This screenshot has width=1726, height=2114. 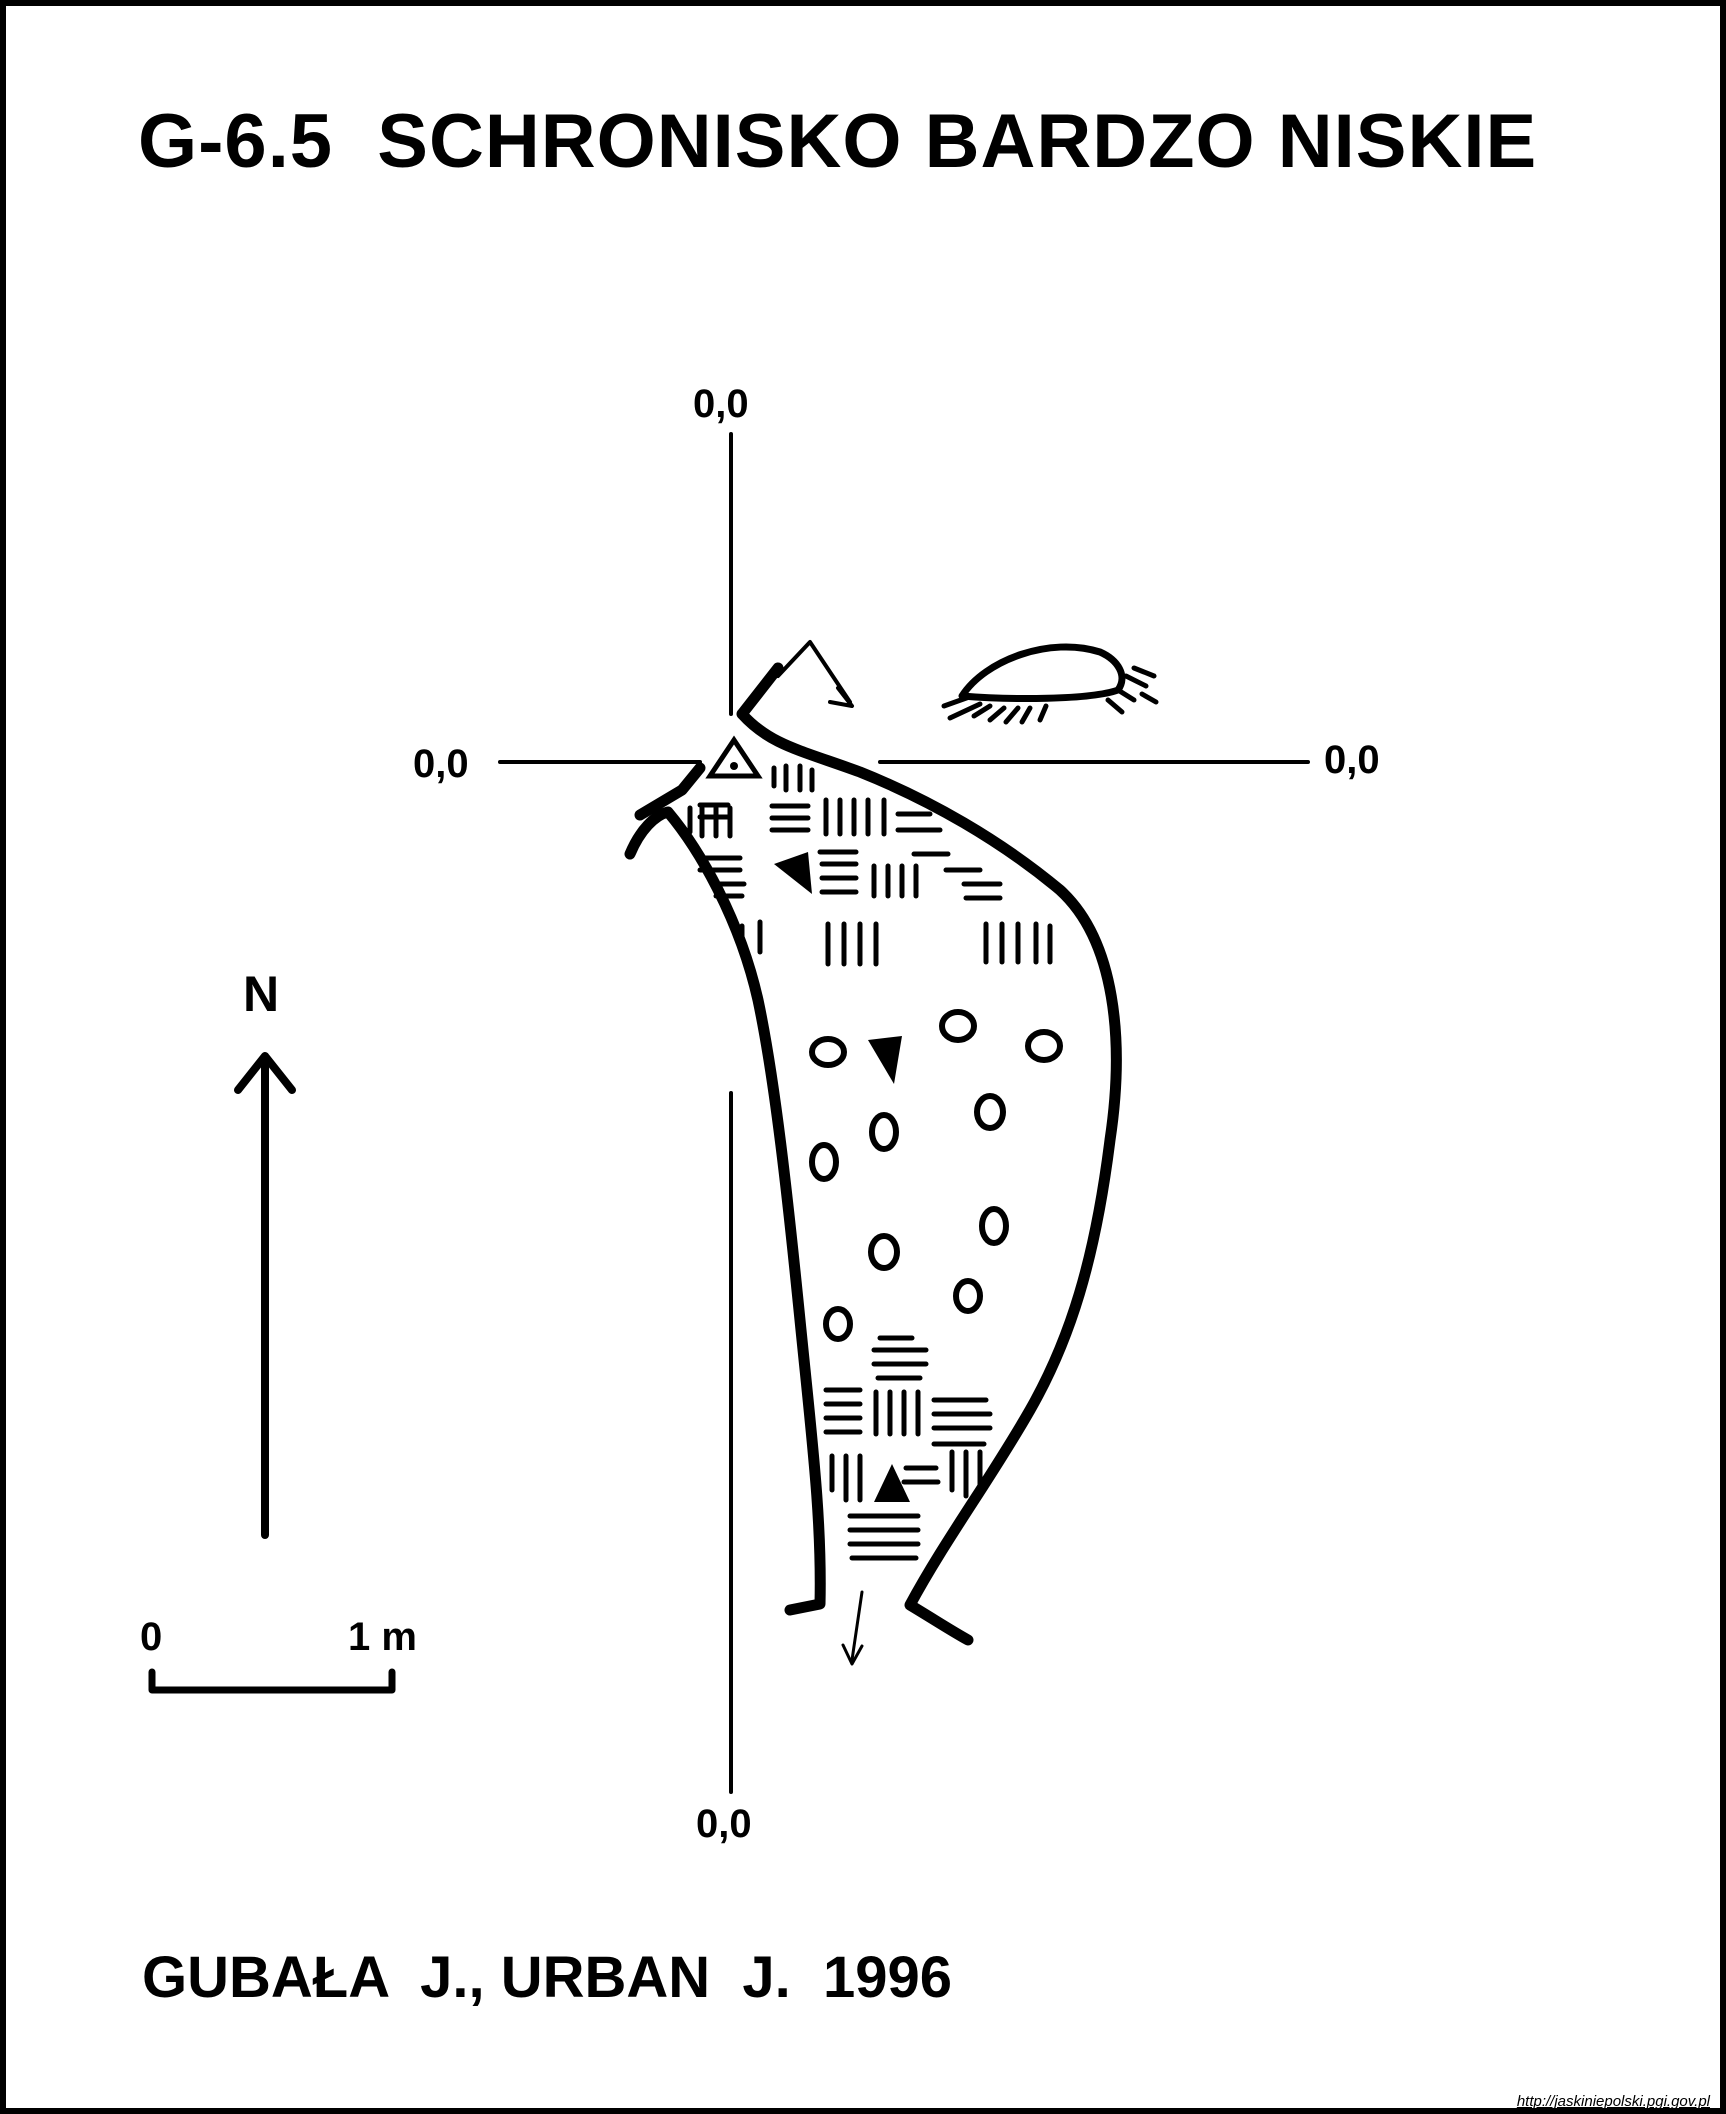 I want to click on rock-outline, so click(x=1042, y=672).